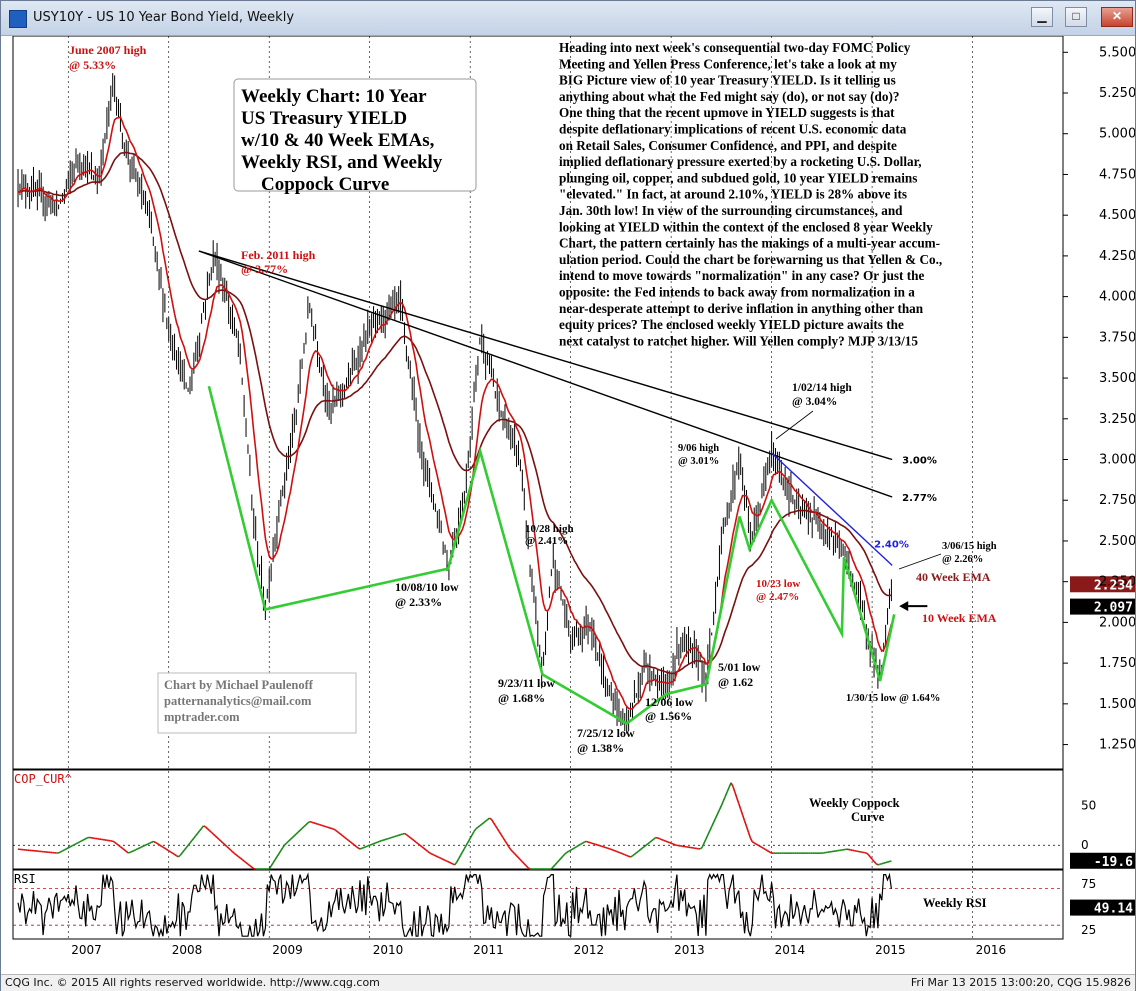 Image resolution: width=1136 pixels, height=991 pixels. What do you see at coordinates (538, 819) in the screenshot?
I see `coppock-panel-frame` at bounding box center [538, 819].